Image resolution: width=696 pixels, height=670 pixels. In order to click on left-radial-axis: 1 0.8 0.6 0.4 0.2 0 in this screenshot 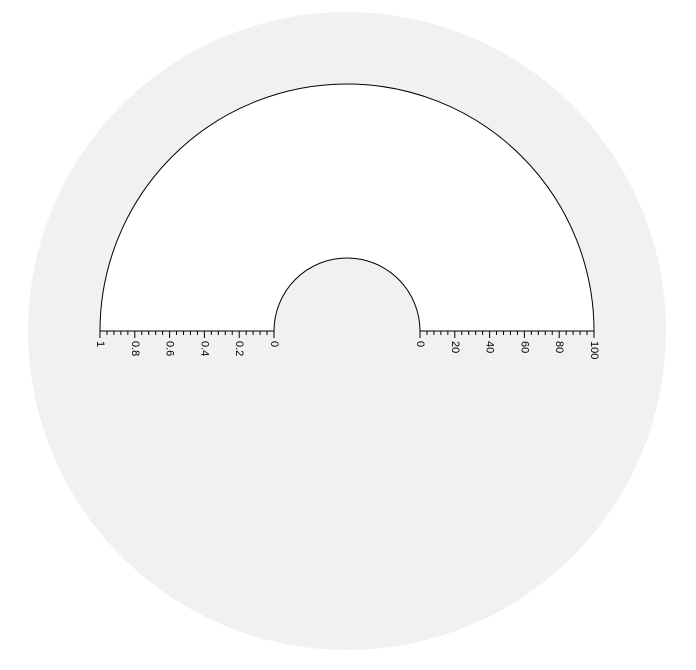, I will do `click(187, 343)`.